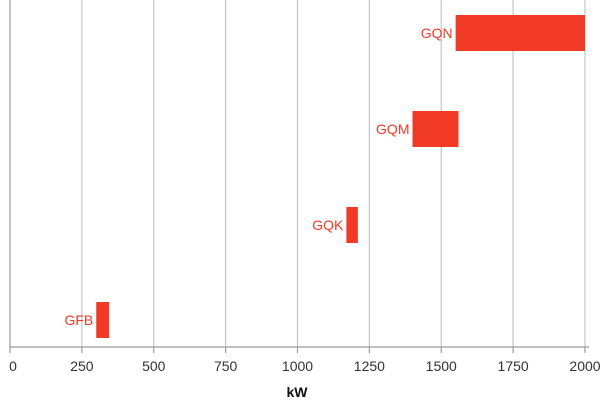 This screenshot has width=602, height=409. Describe the element at coordinates (392, 129) in the screenshot. I see `bar-label-gqm: GQM` at that location.